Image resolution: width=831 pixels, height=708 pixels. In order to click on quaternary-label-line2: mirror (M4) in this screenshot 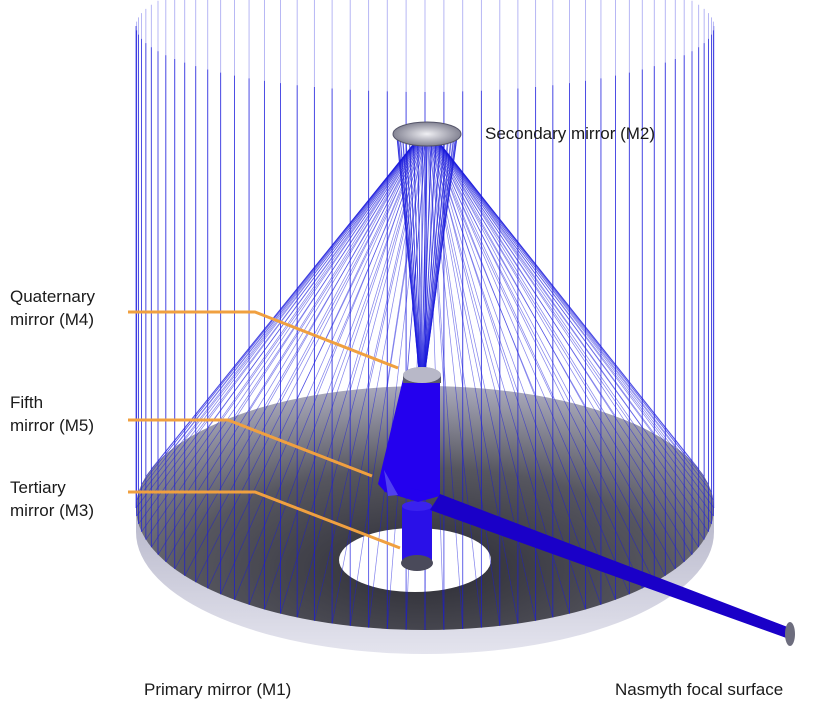, I will do `click(52, 319)`.